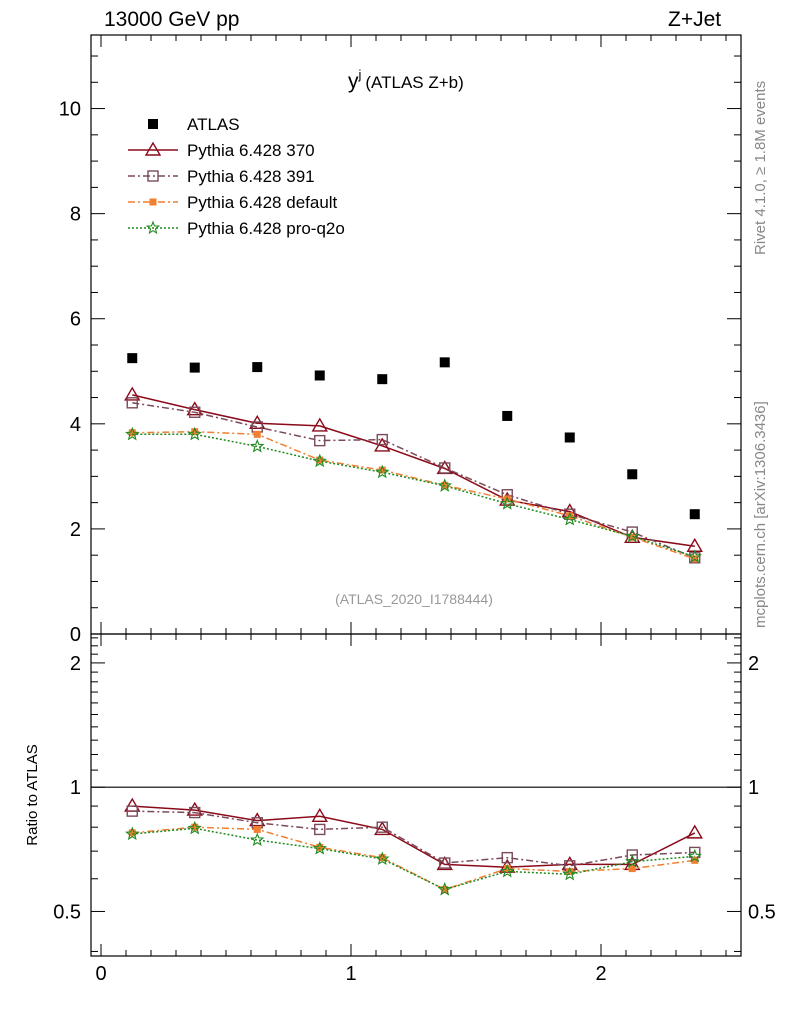 This screenshot has width=786, height=1024. What do you see at coordinates (75, 425) in the screenshot?
I see `main-ytick-label-2: 4` at bounding box center [75, 425].